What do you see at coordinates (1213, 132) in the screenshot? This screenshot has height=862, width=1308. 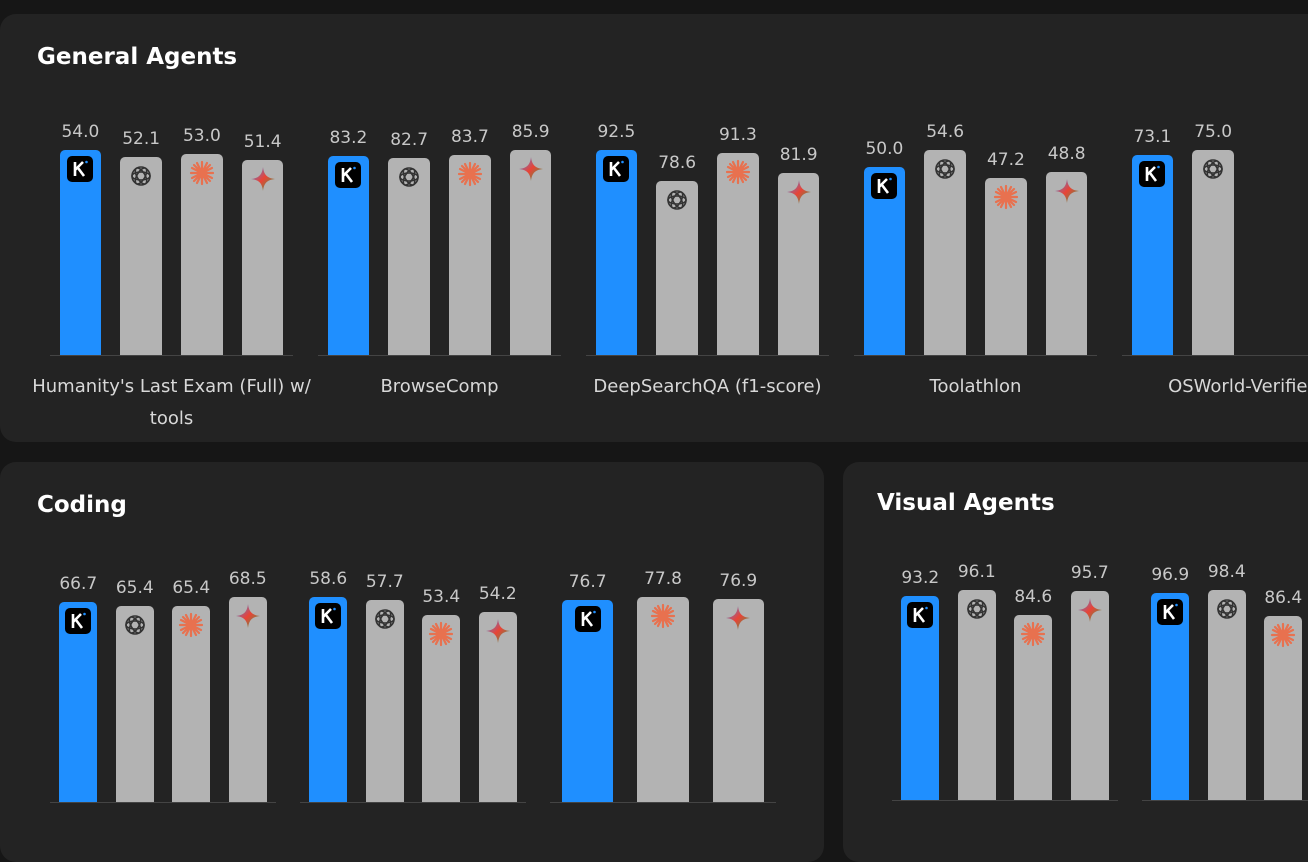 I see `value-label: 75.0` at bounding box center [1213, 132].